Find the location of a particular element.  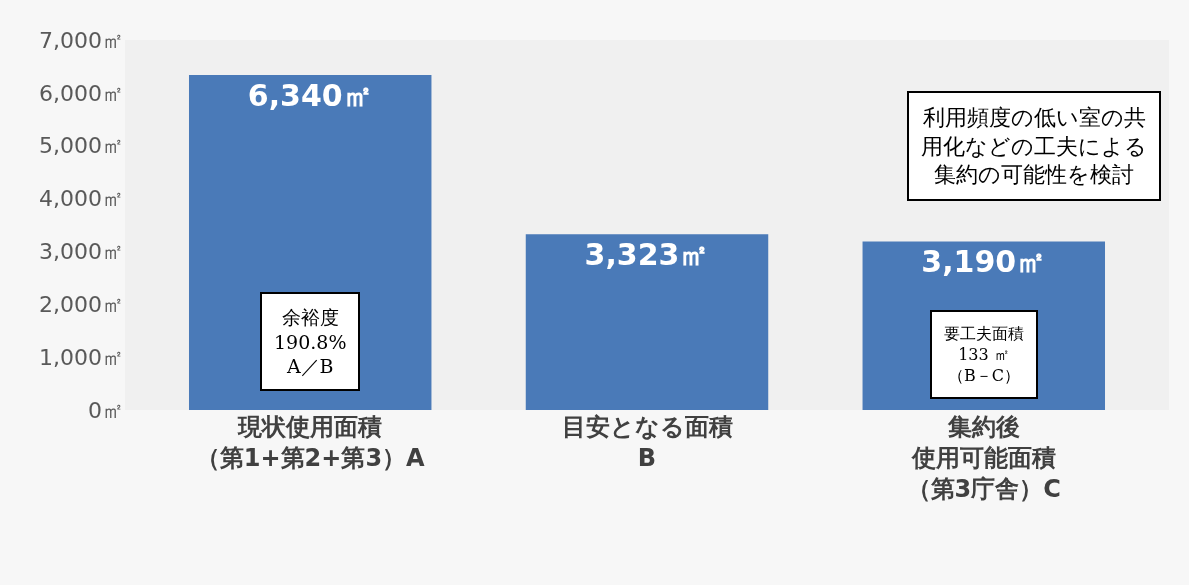

y-tick-label: 6,000㎡ is located at coordinates (81, 93).